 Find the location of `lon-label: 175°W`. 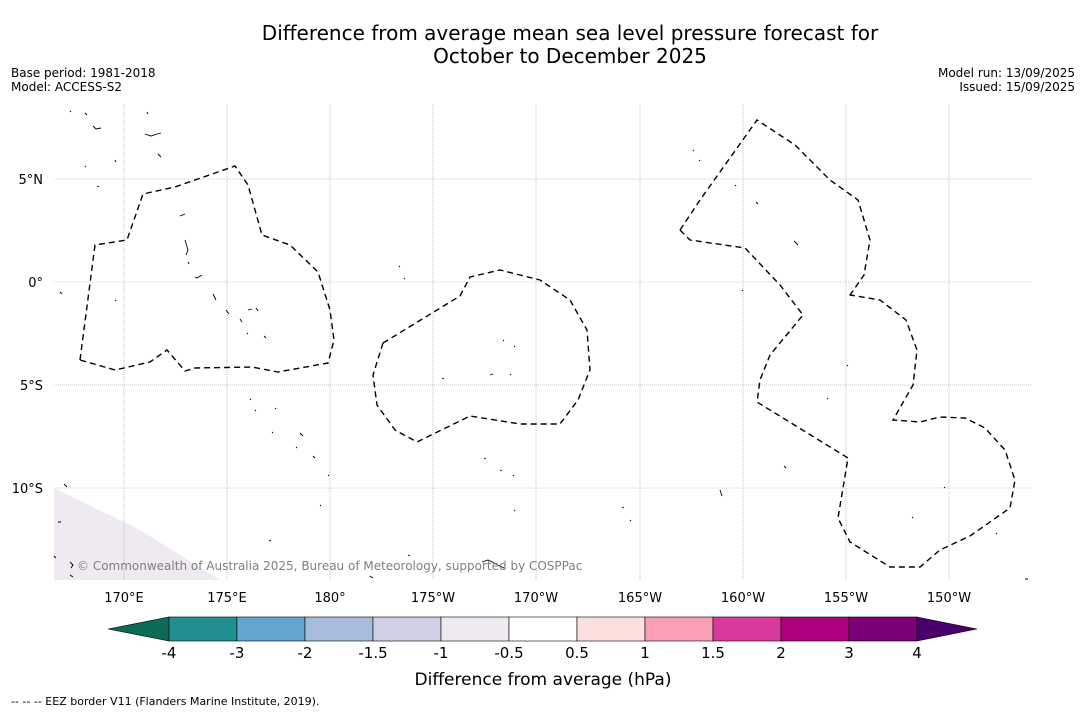

lon-label: 175°W is located at coordinates (433, 598).